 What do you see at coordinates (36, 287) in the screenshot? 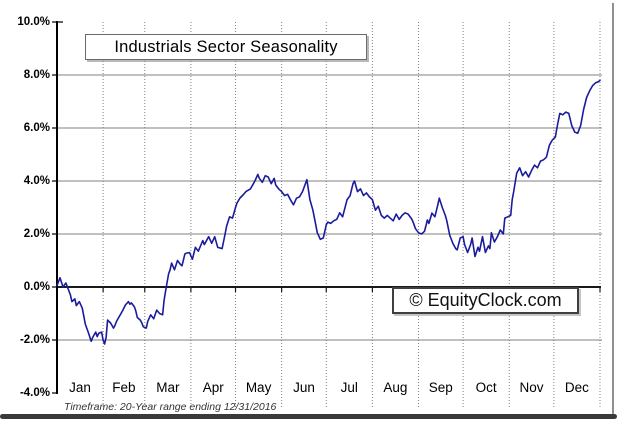
I see `y-axis-tick-label: 0.0%` at bounding box center [36, 287].